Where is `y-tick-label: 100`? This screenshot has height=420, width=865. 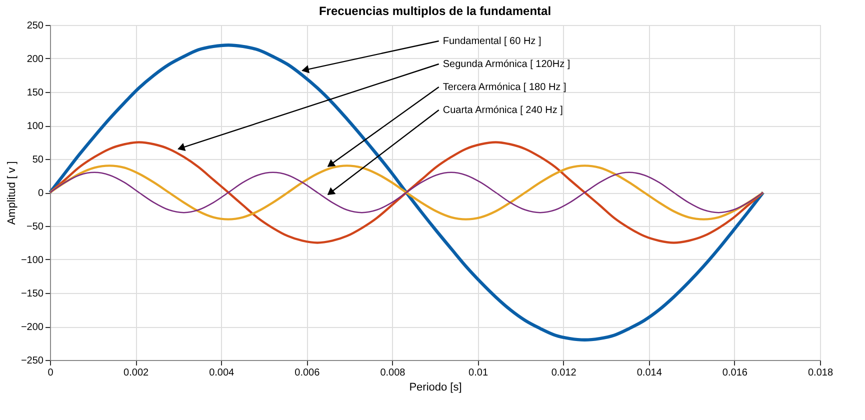
y-tick-label: 100 is located at coordinates (35, 126).